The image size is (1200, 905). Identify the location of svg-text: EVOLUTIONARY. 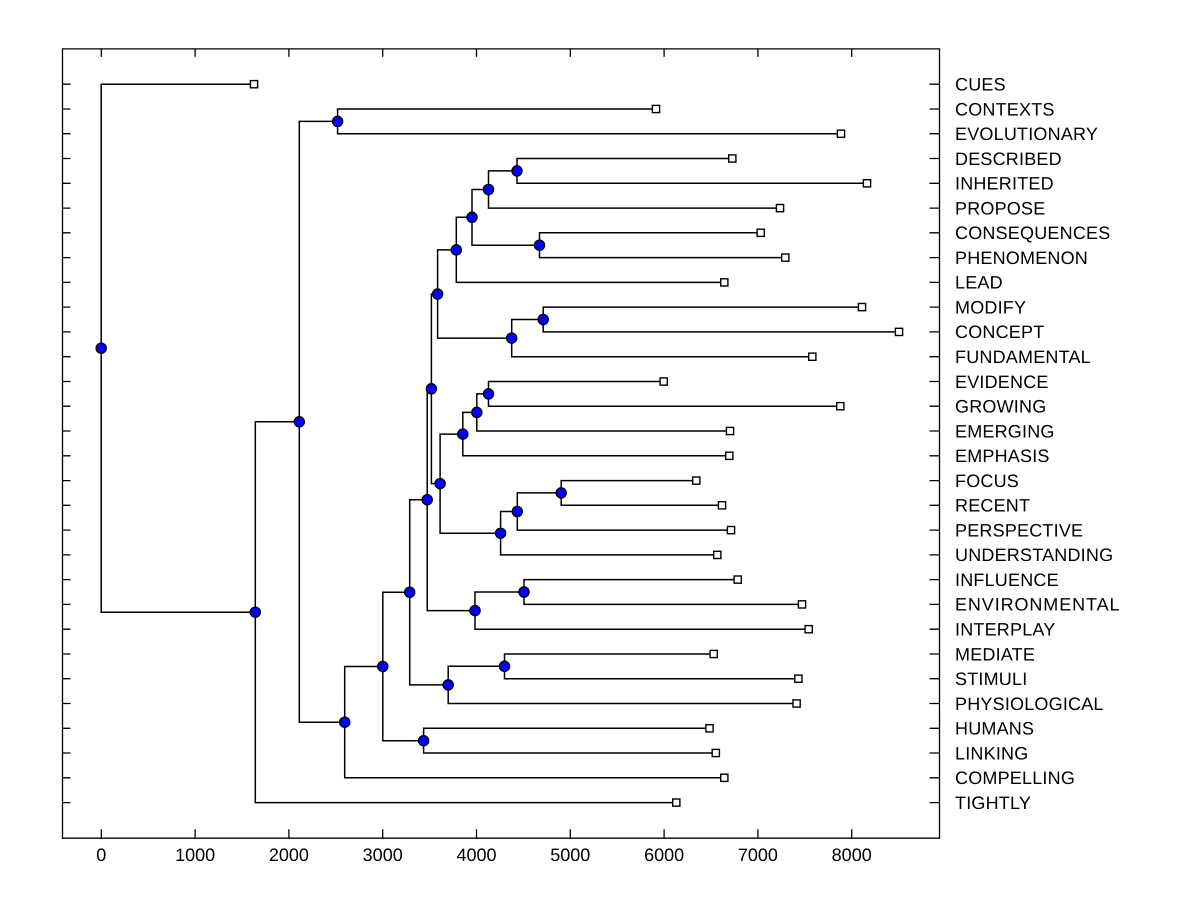
(1026, 134).